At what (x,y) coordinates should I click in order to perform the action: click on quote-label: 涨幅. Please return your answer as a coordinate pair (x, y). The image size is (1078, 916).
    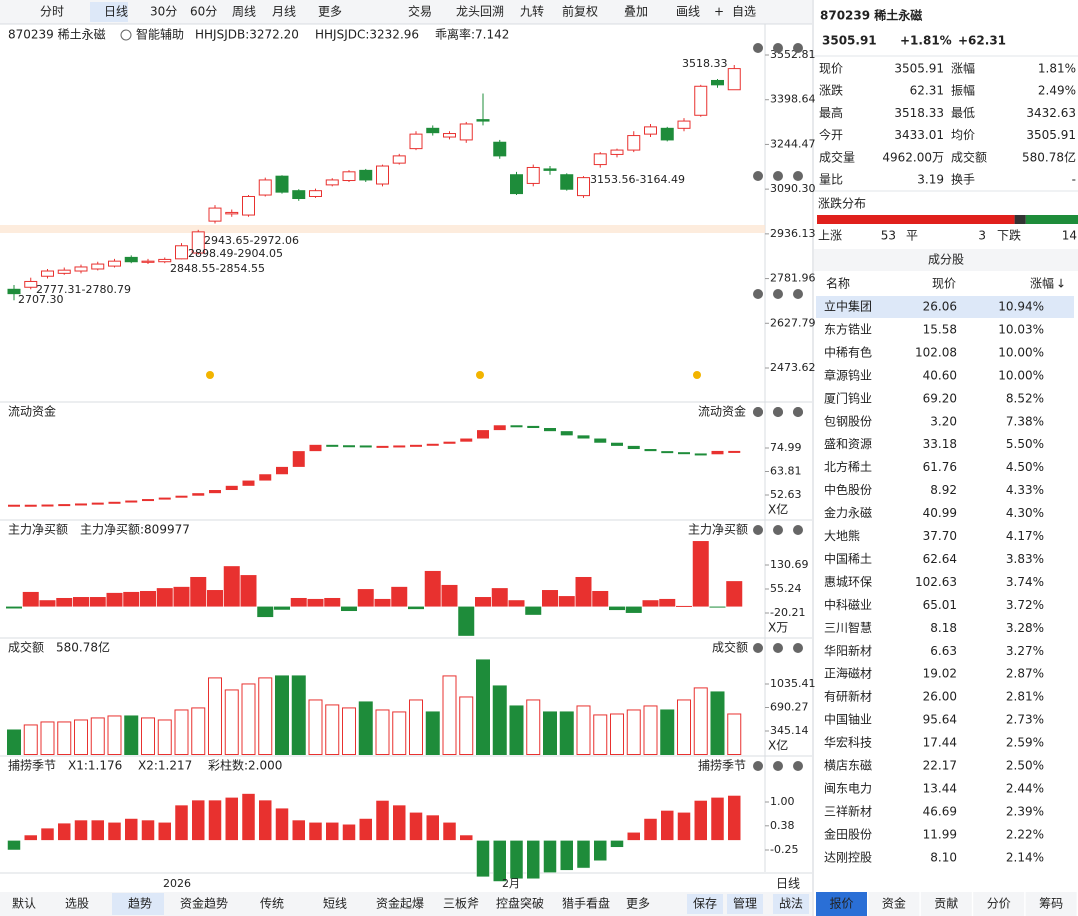
    Looking at the image, I should click on (963, 68).